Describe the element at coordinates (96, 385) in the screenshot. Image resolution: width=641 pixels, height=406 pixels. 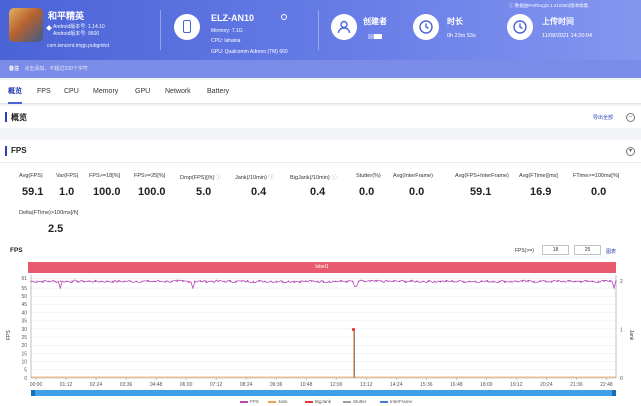
I see `x-tick-label: 02:24` at that location.